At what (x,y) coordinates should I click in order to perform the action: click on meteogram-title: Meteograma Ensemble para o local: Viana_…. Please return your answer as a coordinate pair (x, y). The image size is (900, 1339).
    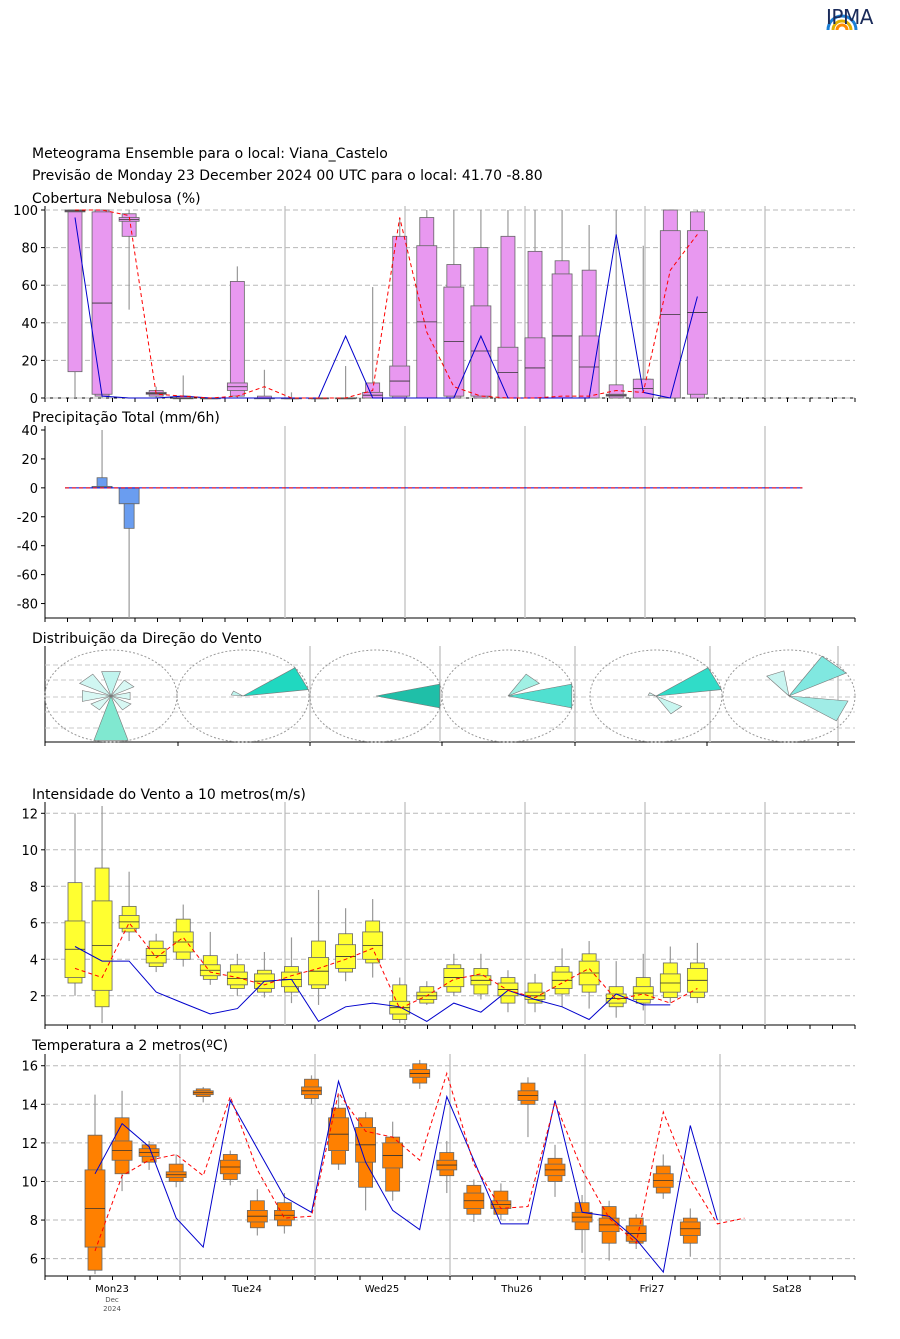
    Looking at the image, I should click on (210, 154).